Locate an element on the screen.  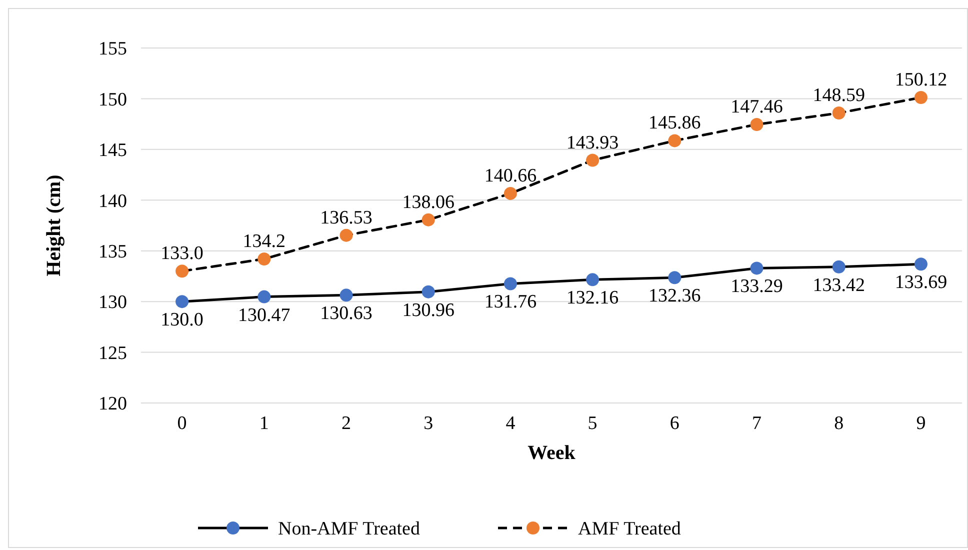
y-tick-label: 135 is located at coordinates (112, 252).